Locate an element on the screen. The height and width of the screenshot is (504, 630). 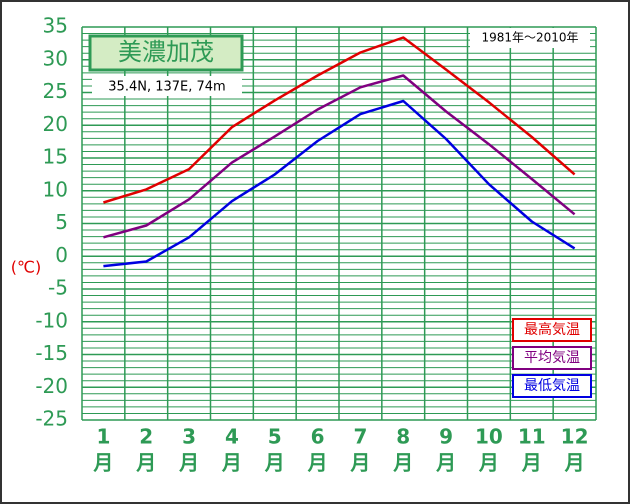
x-tick-label: 10 is located at coordinates (489, 437).